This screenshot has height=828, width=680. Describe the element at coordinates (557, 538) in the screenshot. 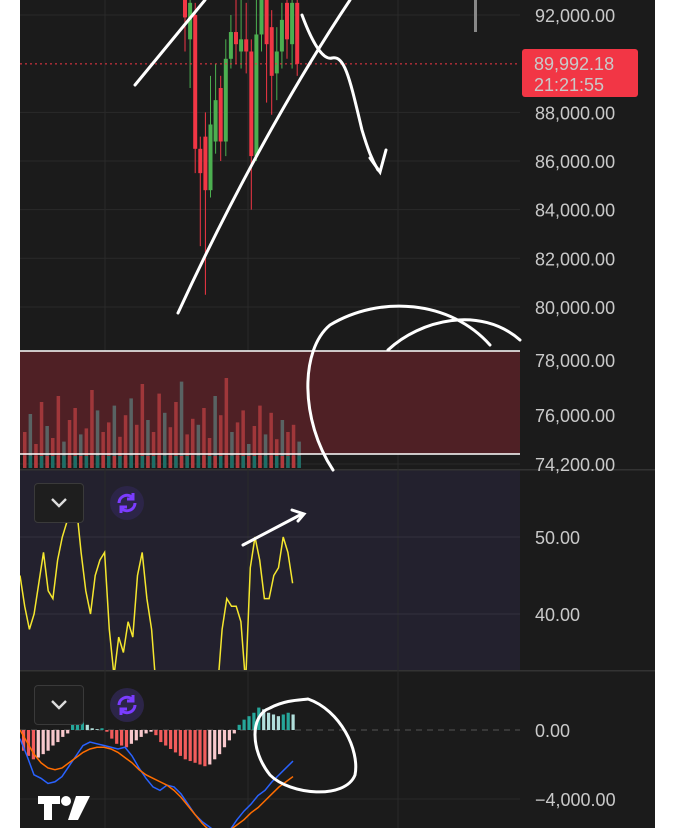

I see `rsi-axis-tick: 50.00` at that location.